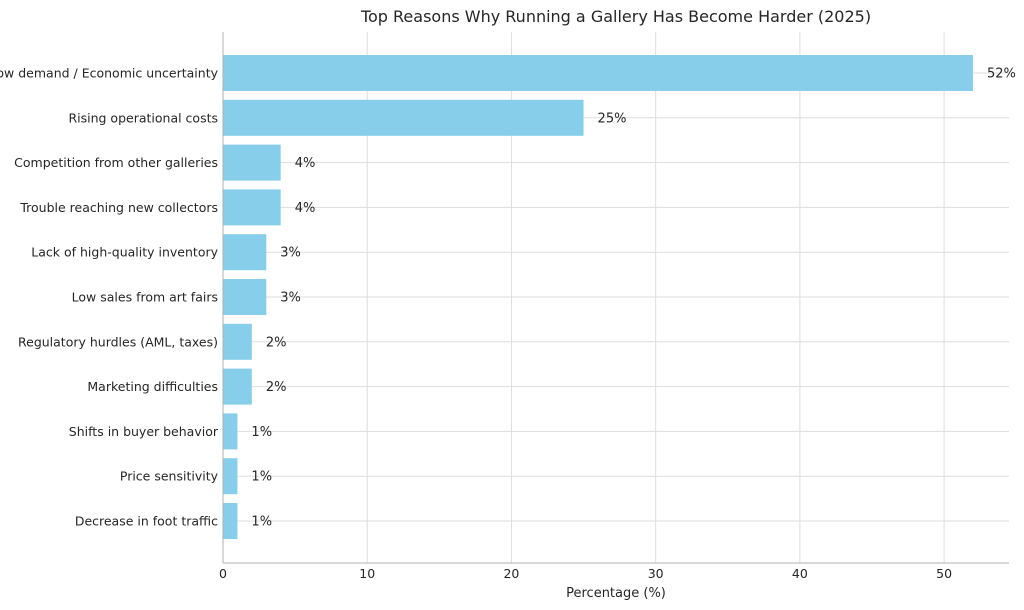 Image resolution: width=1024 pixels, height=610 pixels. Describe the element at coordinates (116, 162) in the screenshot. I see `category-label: Competition from other galleries` at that location.